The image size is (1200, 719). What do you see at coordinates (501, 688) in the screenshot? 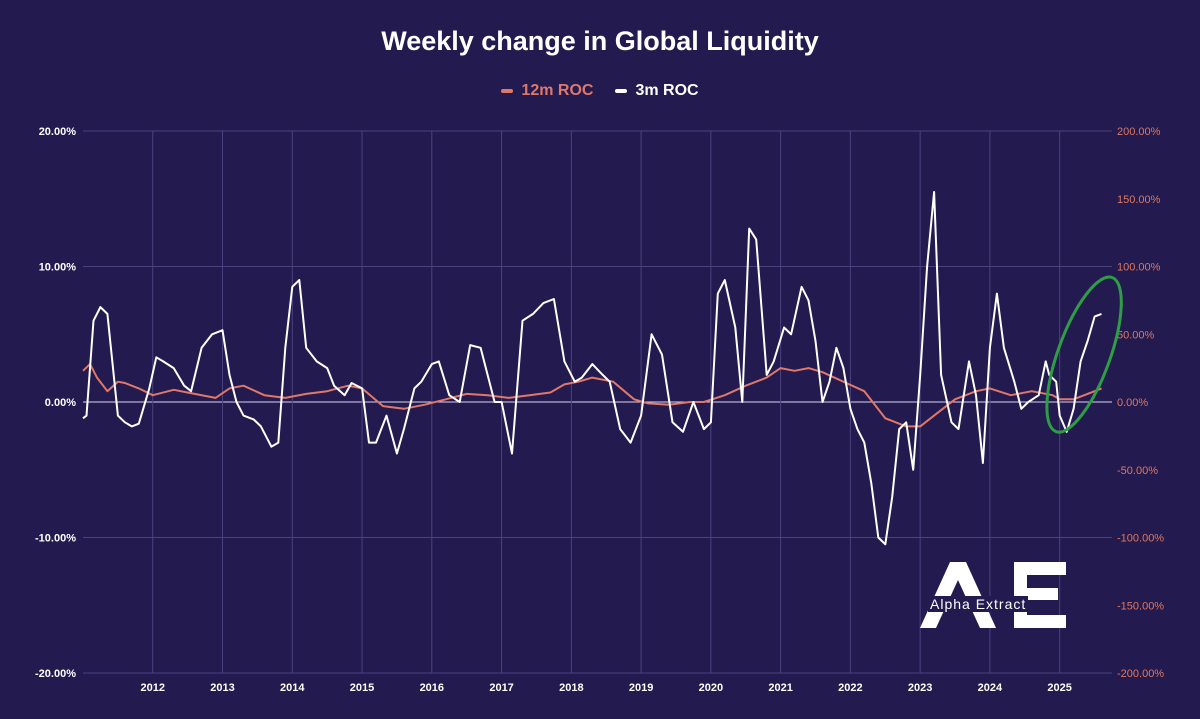
I see `x-tick-label: 2017` at bounding box center [501, 688].